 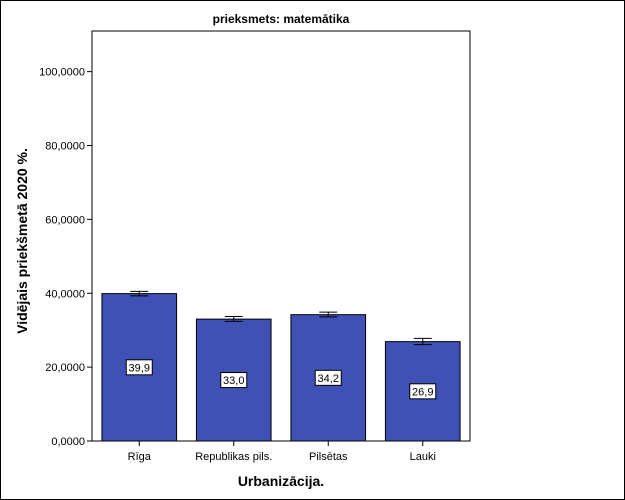 What do you see at coordinates (328, 457) in the screenshot?
I see `x-tick-label: Pilsētas` at bounding box center [328, 457].